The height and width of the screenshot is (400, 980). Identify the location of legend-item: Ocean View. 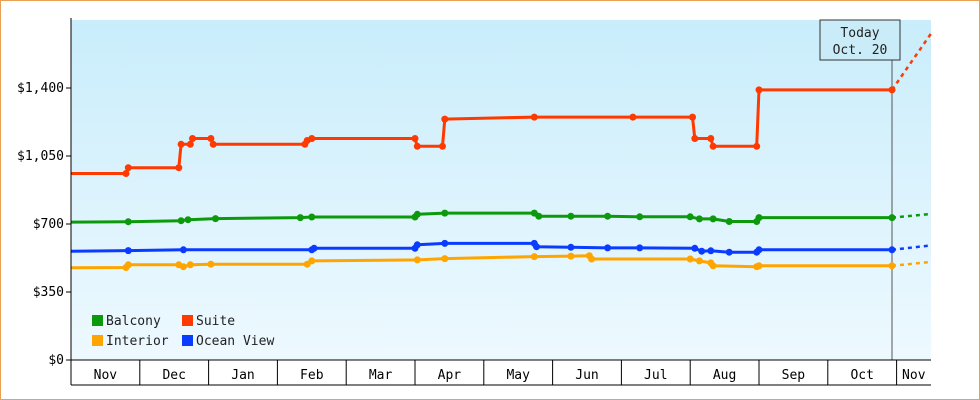
(228, 341).